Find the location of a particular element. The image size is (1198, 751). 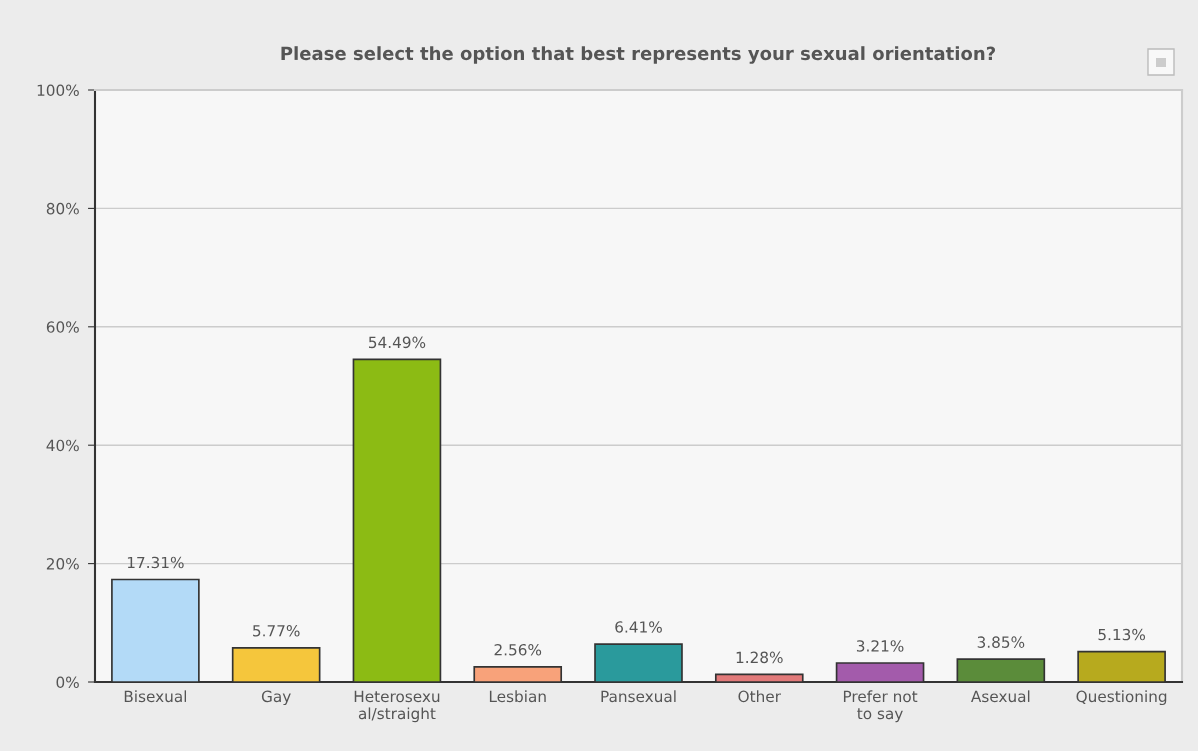

x-tick-label: Gay is located at coordinates (276, 698).